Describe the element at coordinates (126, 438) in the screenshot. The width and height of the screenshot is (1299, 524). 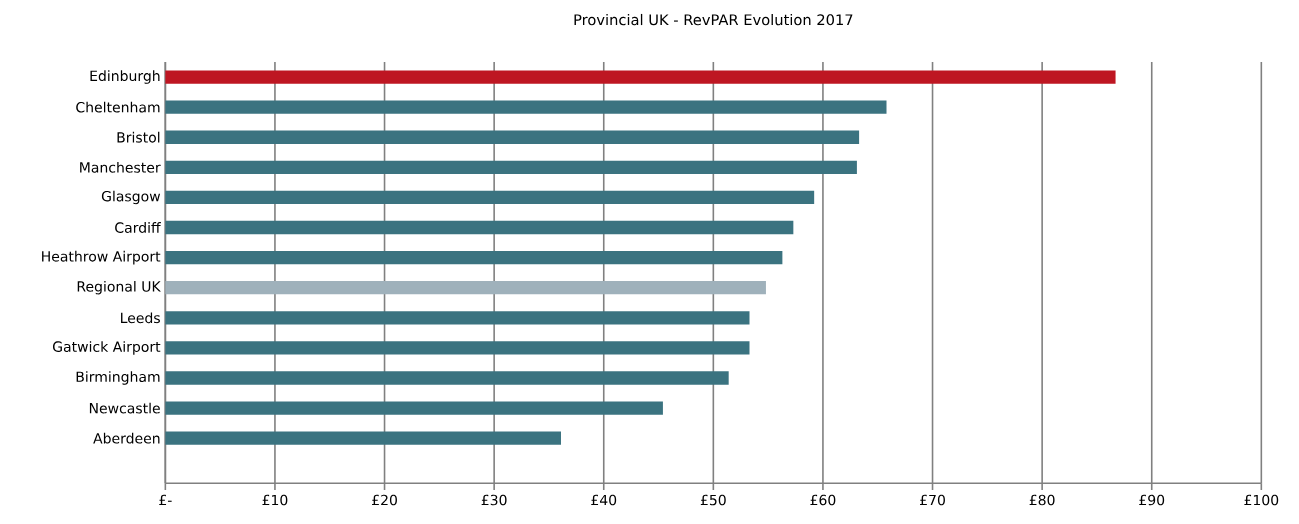
I see `y-tick-label: Aberdeen` at that location.